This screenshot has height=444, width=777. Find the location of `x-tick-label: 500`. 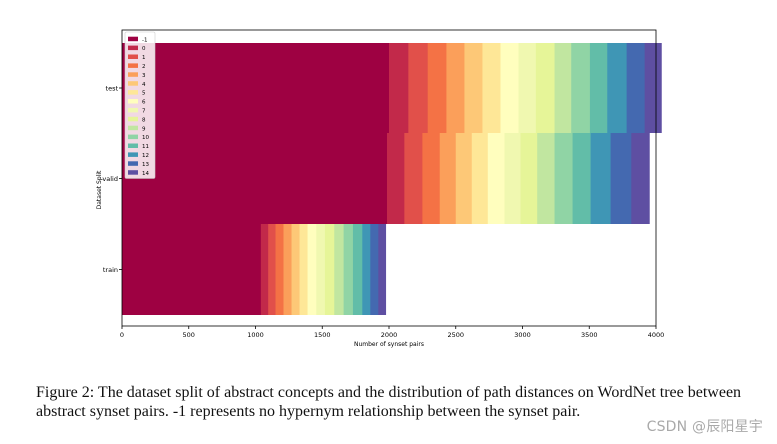

x-tick-label: 500 is located at coordinates (189, 335).